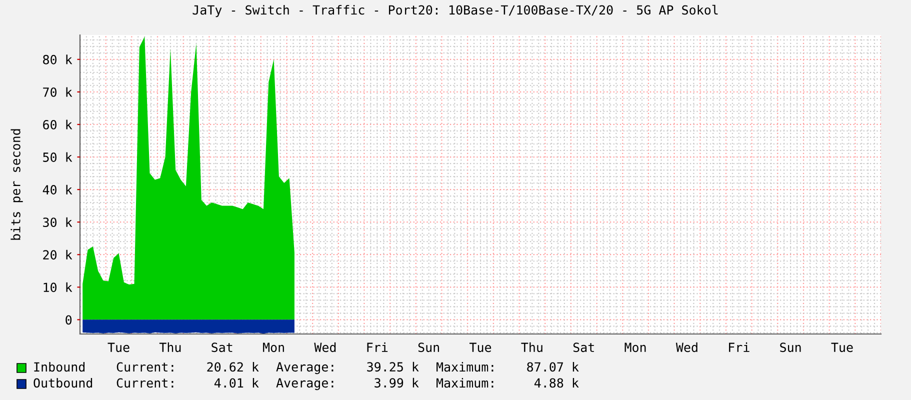  I want to click on y-tick-label: 10 k, so click(58, 287).